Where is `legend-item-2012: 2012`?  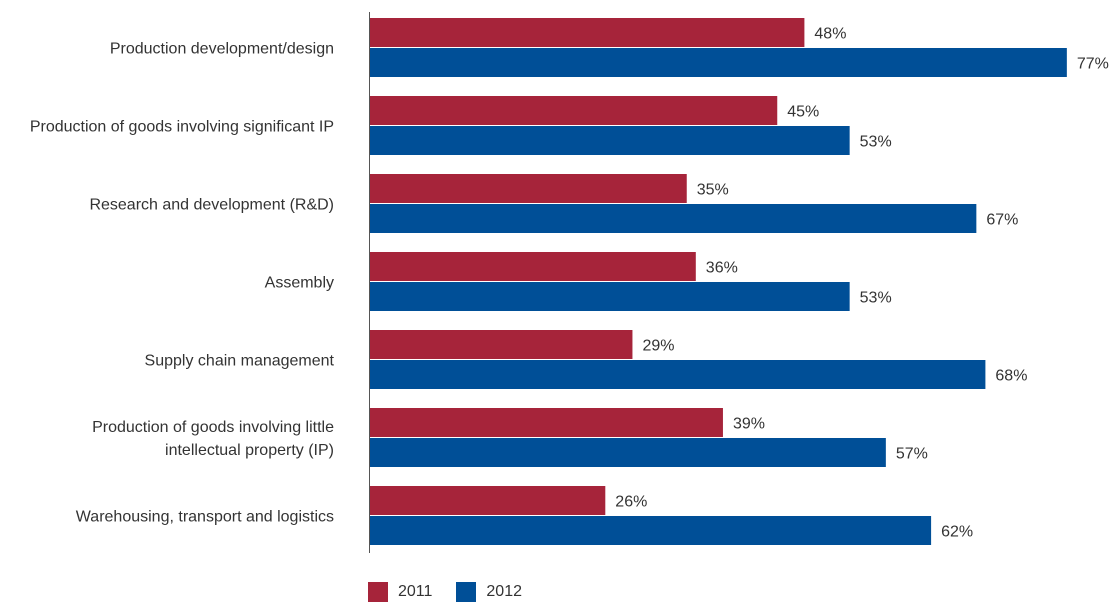
legend-item-2012: 2012 is located at coordinates (489, 592).